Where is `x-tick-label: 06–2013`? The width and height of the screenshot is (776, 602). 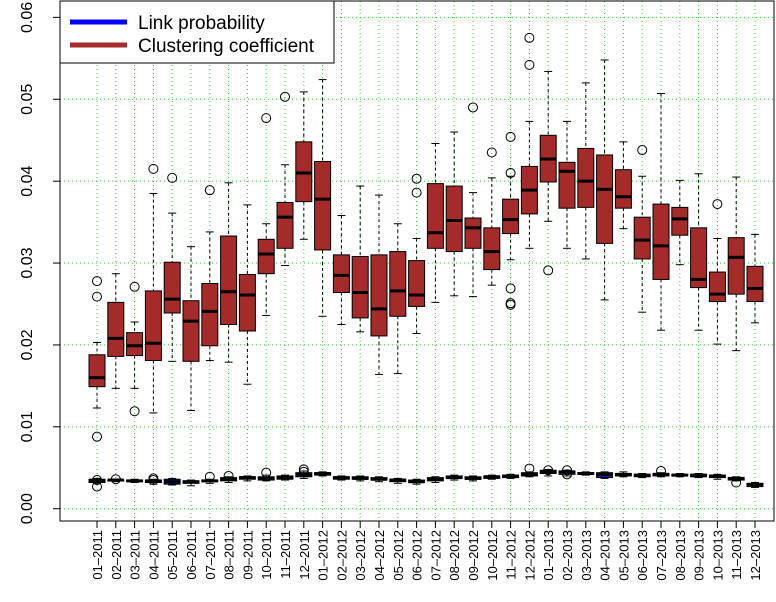
x-tick-label: 06–2013 is located at coordinates (642, 555).